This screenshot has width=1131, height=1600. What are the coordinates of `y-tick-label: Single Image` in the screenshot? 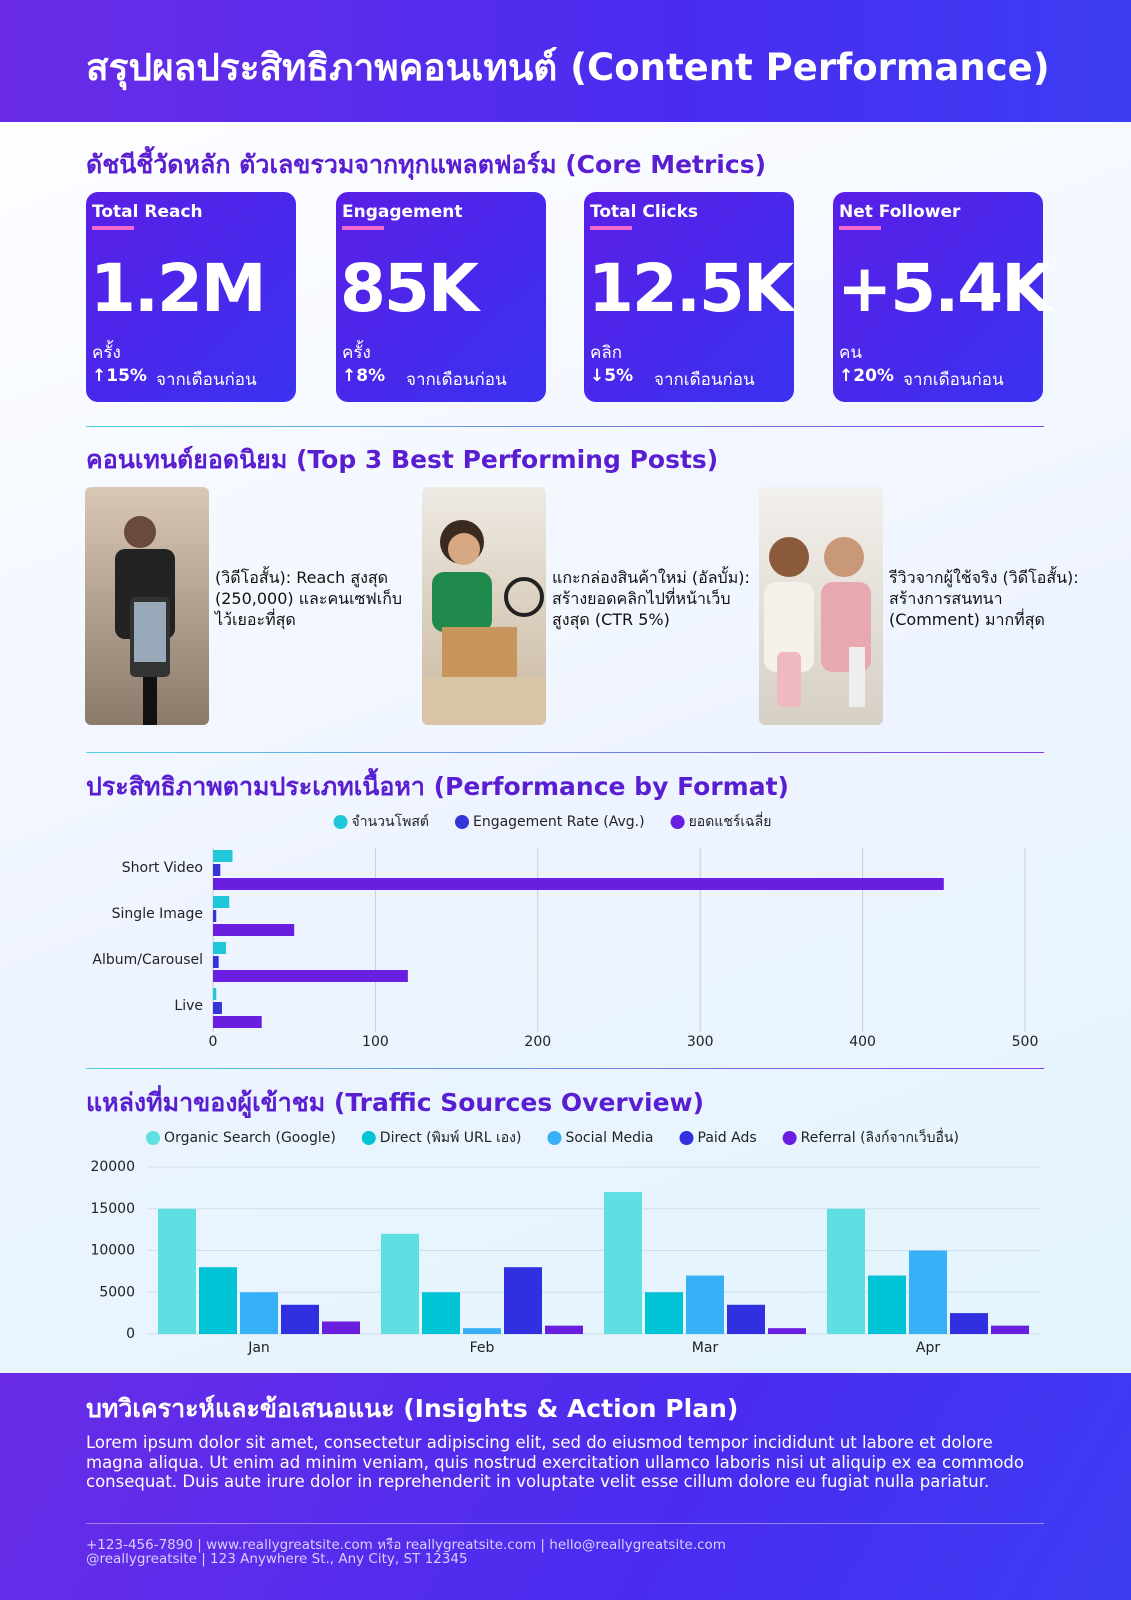 It's located at (157, 914).